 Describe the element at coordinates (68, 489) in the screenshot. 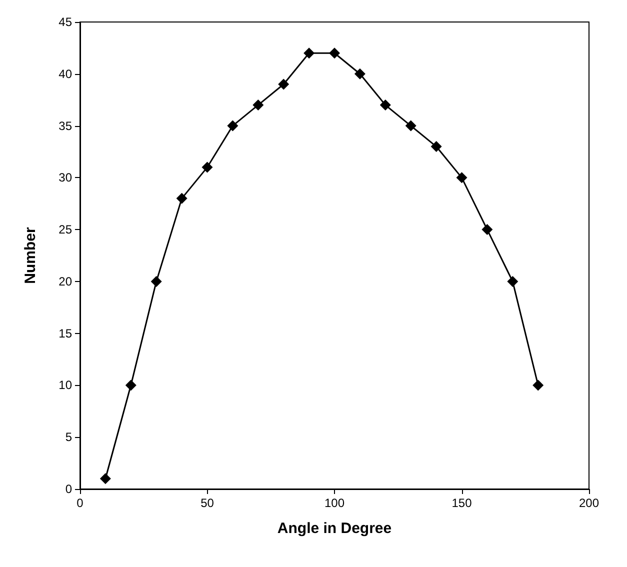

I see `y-tick-label: 0` at that location.